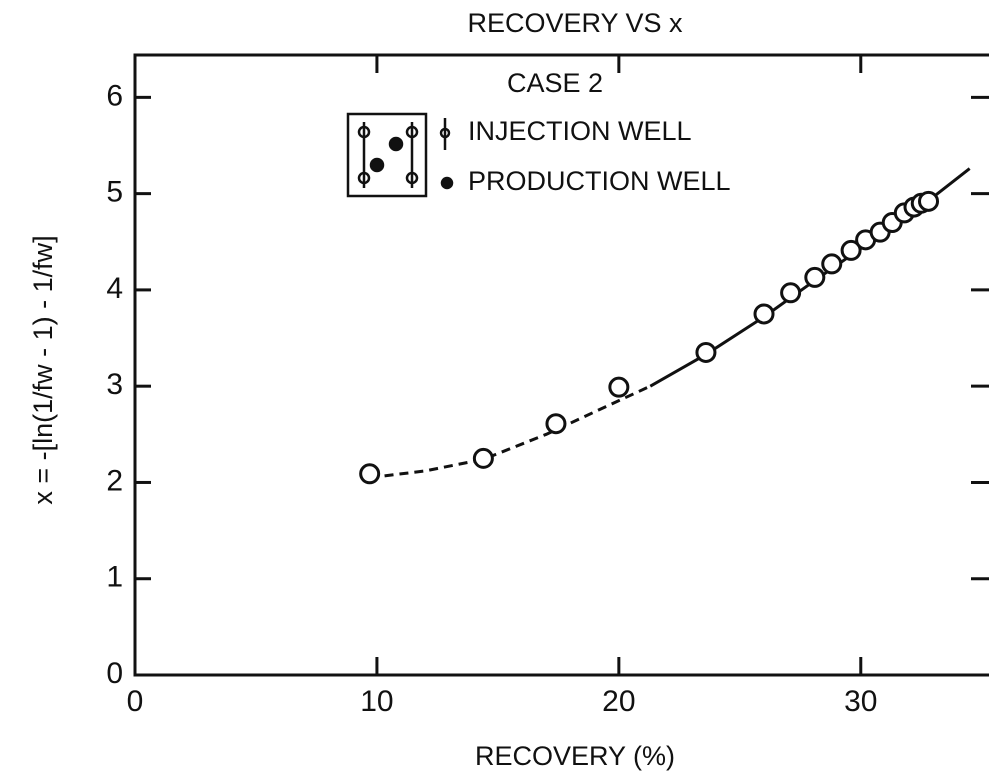 This screenshot has height=781, width=990. What do you see at coordinates (43, 369) in the screenshot?
I see `y-axis-label: x = -[ln(1/fw - 1) - 1/fw]` at bounding box center [43, 369].